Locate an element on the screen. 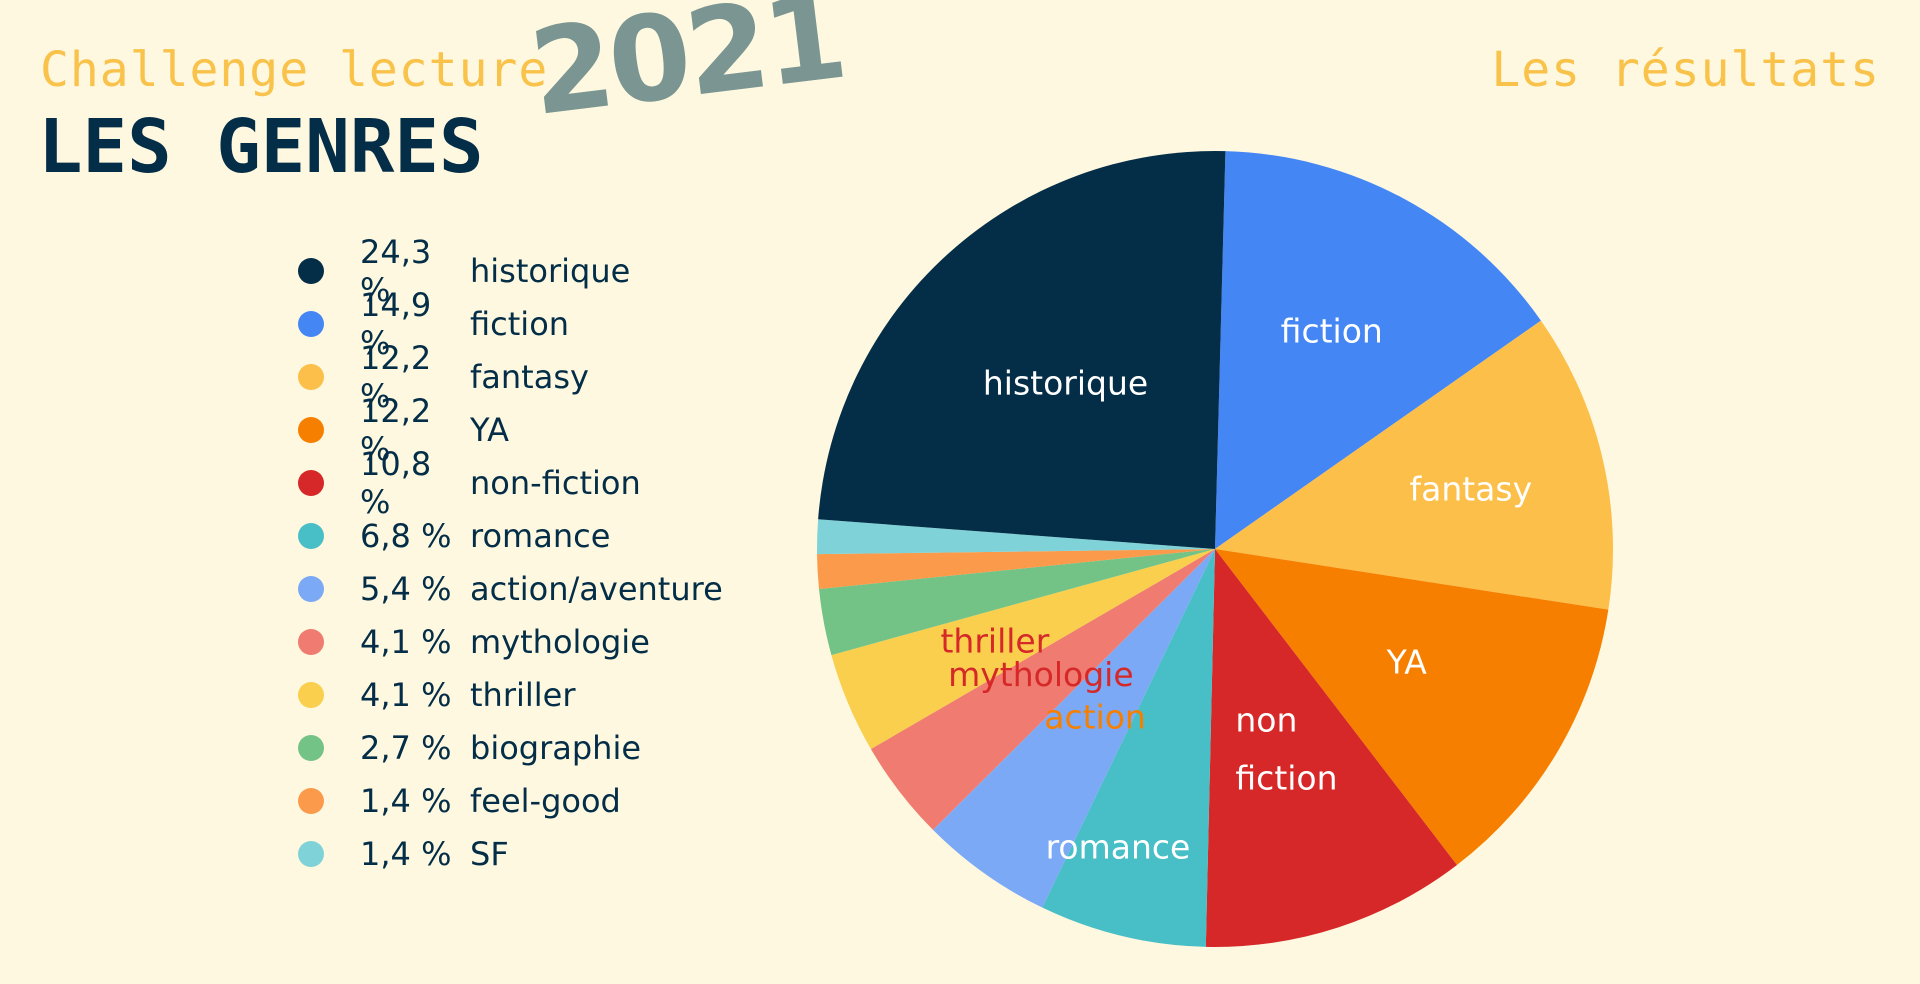  pie-slice-ya is located at coordinates (1412, 707).